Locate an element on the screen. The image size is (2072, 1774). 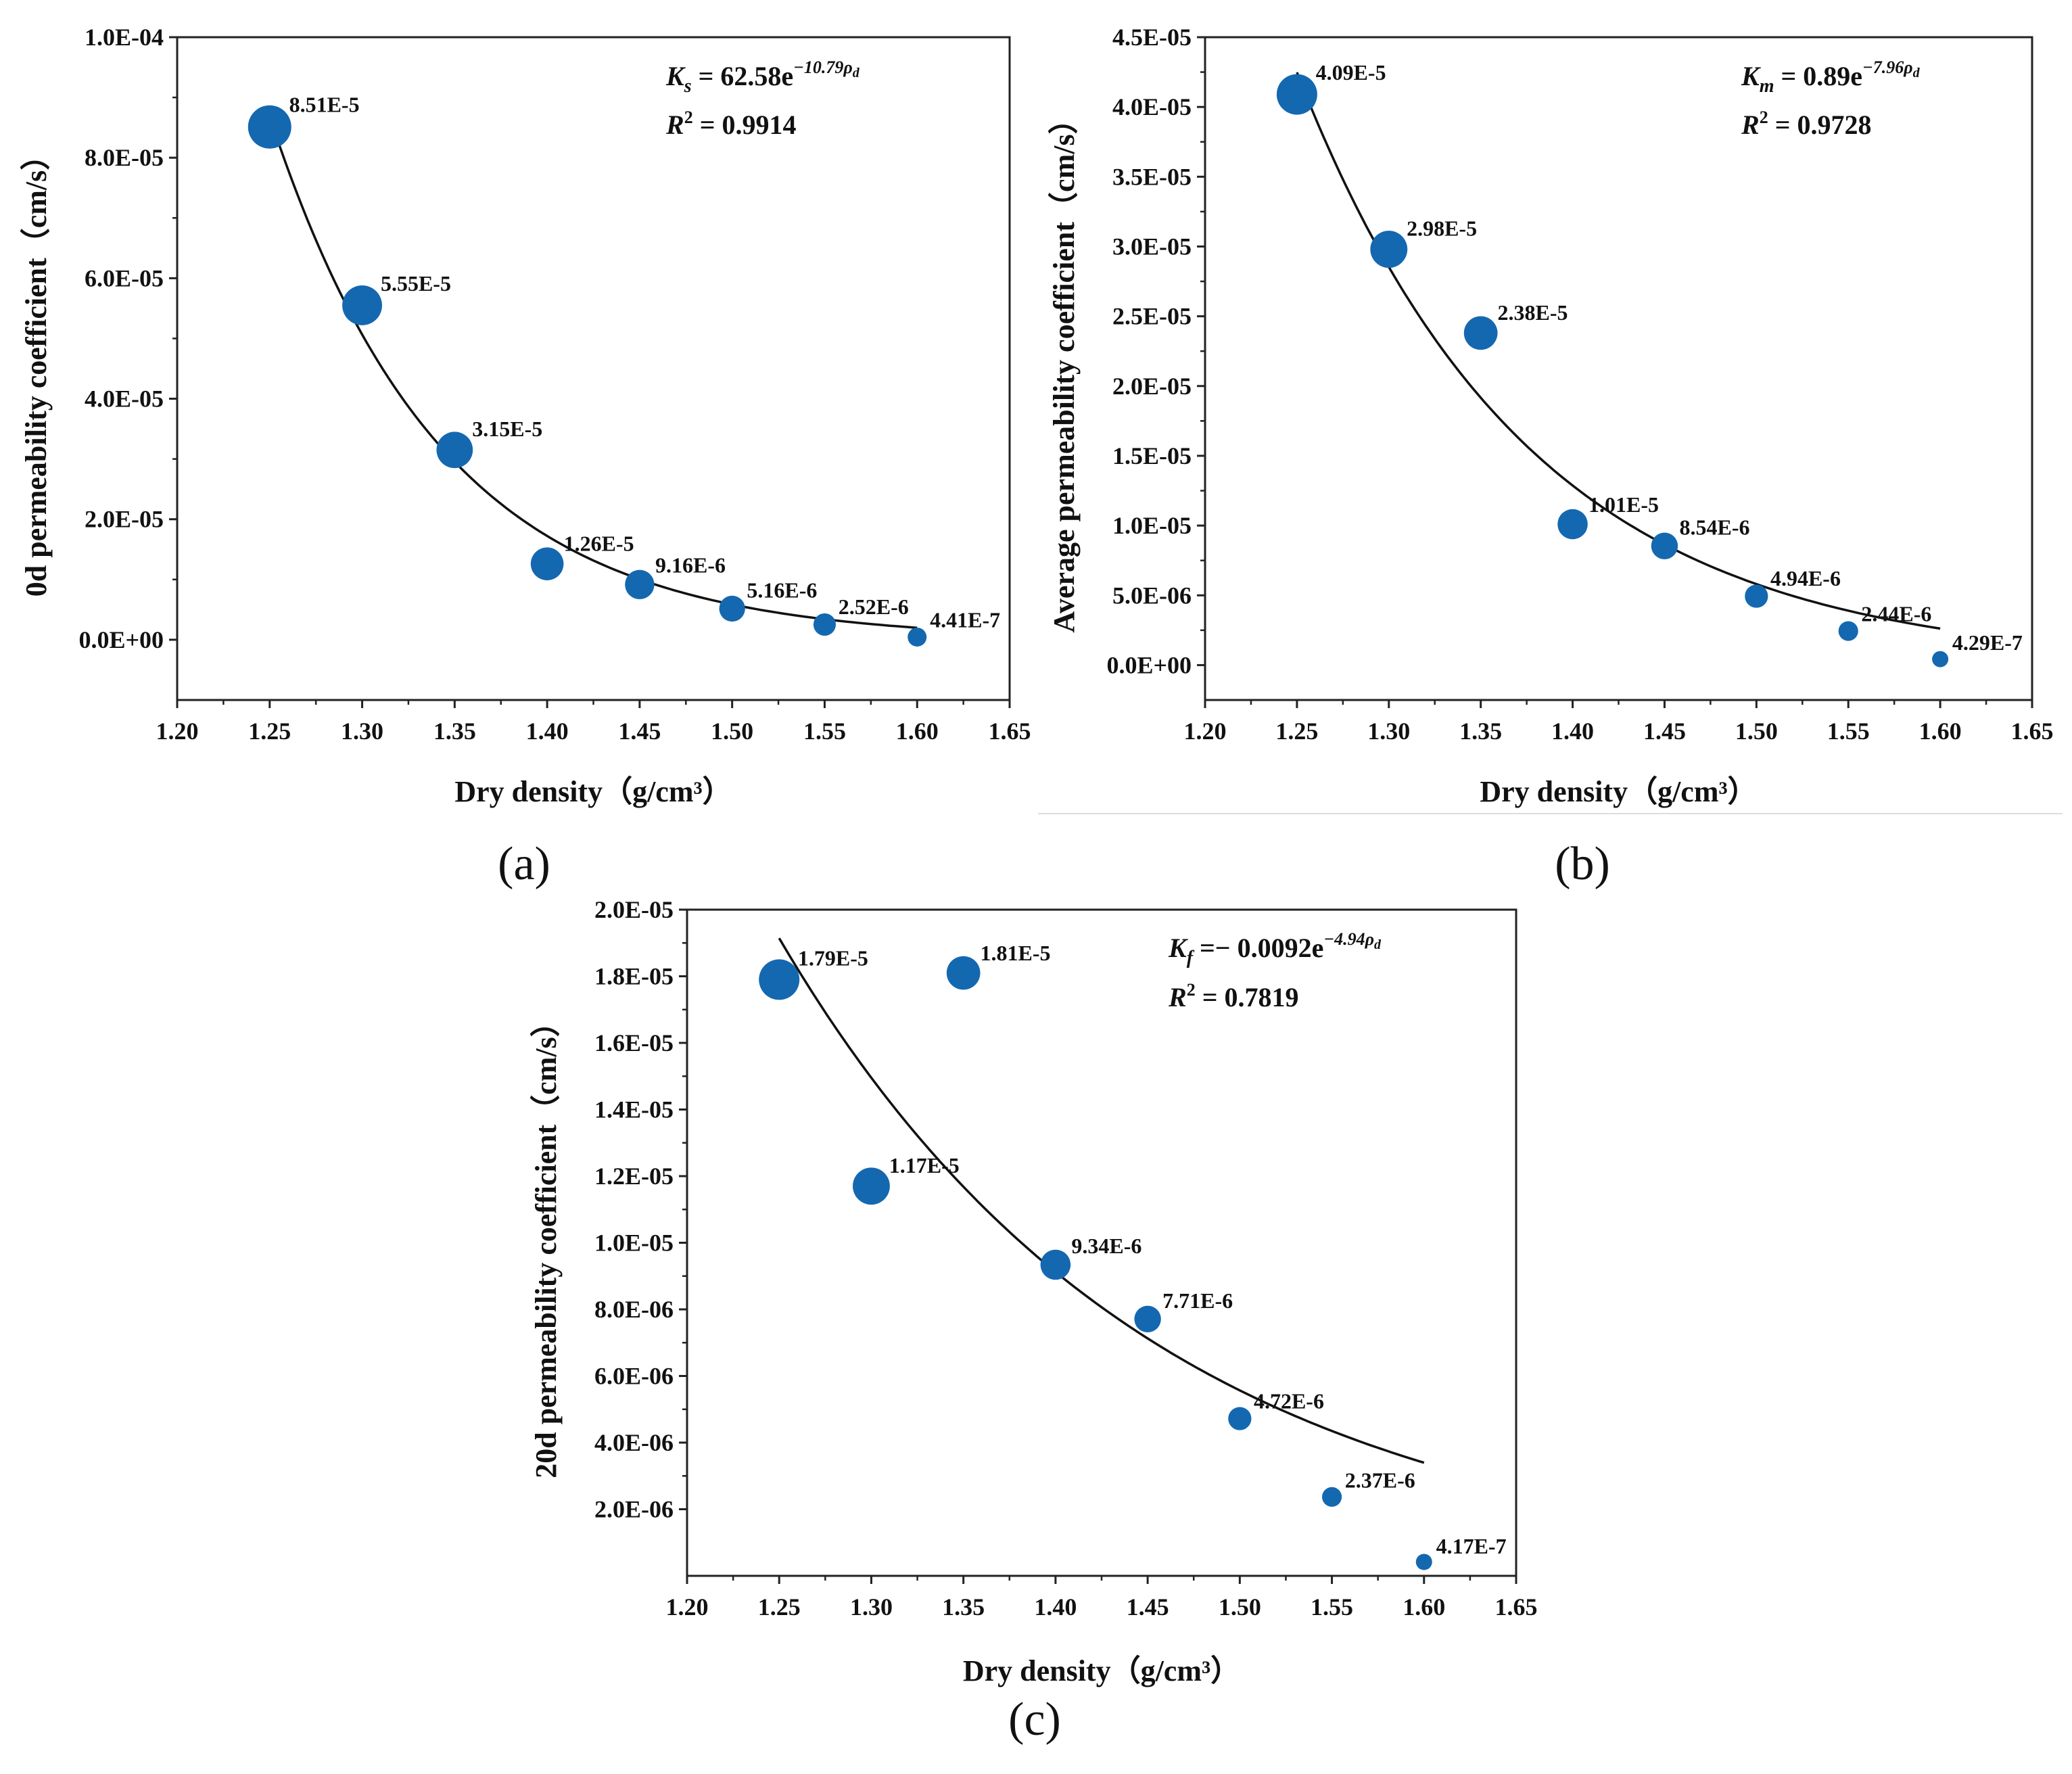
fit-equation: Kf =− 0.0092e−4.94ρd is located at coordinates (1275, 948).